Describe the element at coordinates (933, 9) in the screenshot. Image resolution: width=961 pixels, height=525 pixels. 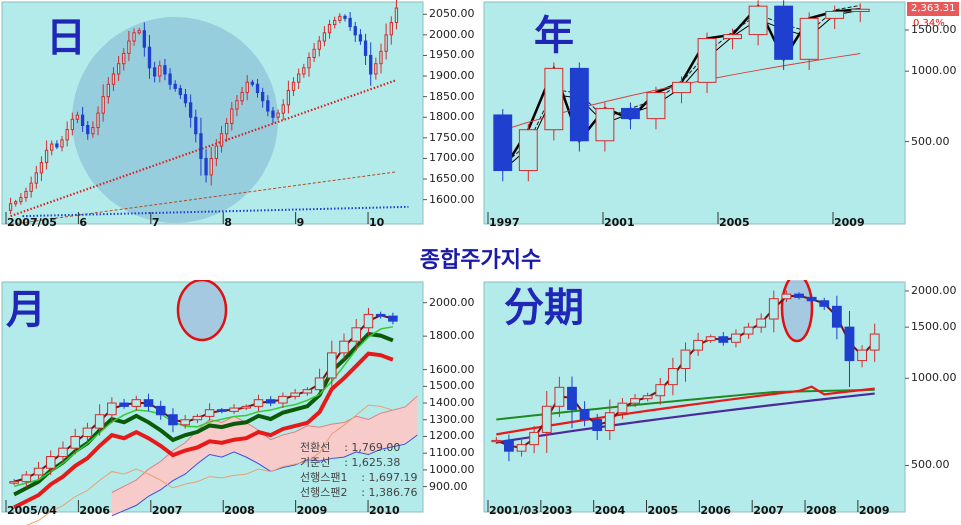
I see `yearly-last-price-box` at that location.